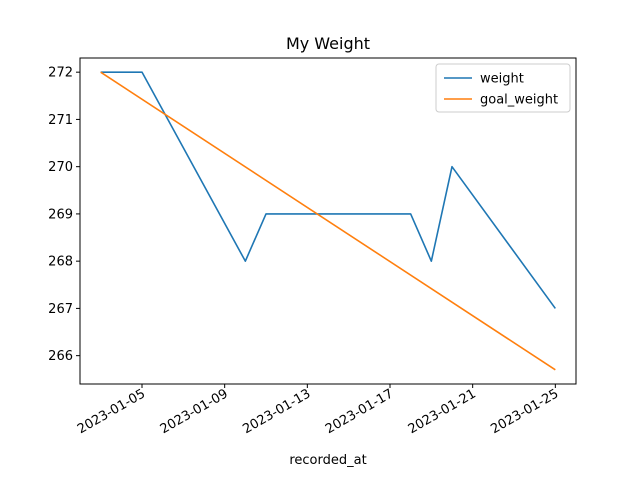 Image resolution: width=640 pixels, height=480 pixels. I want to click on x-axis-label: recorded_at, so click(327, 460).